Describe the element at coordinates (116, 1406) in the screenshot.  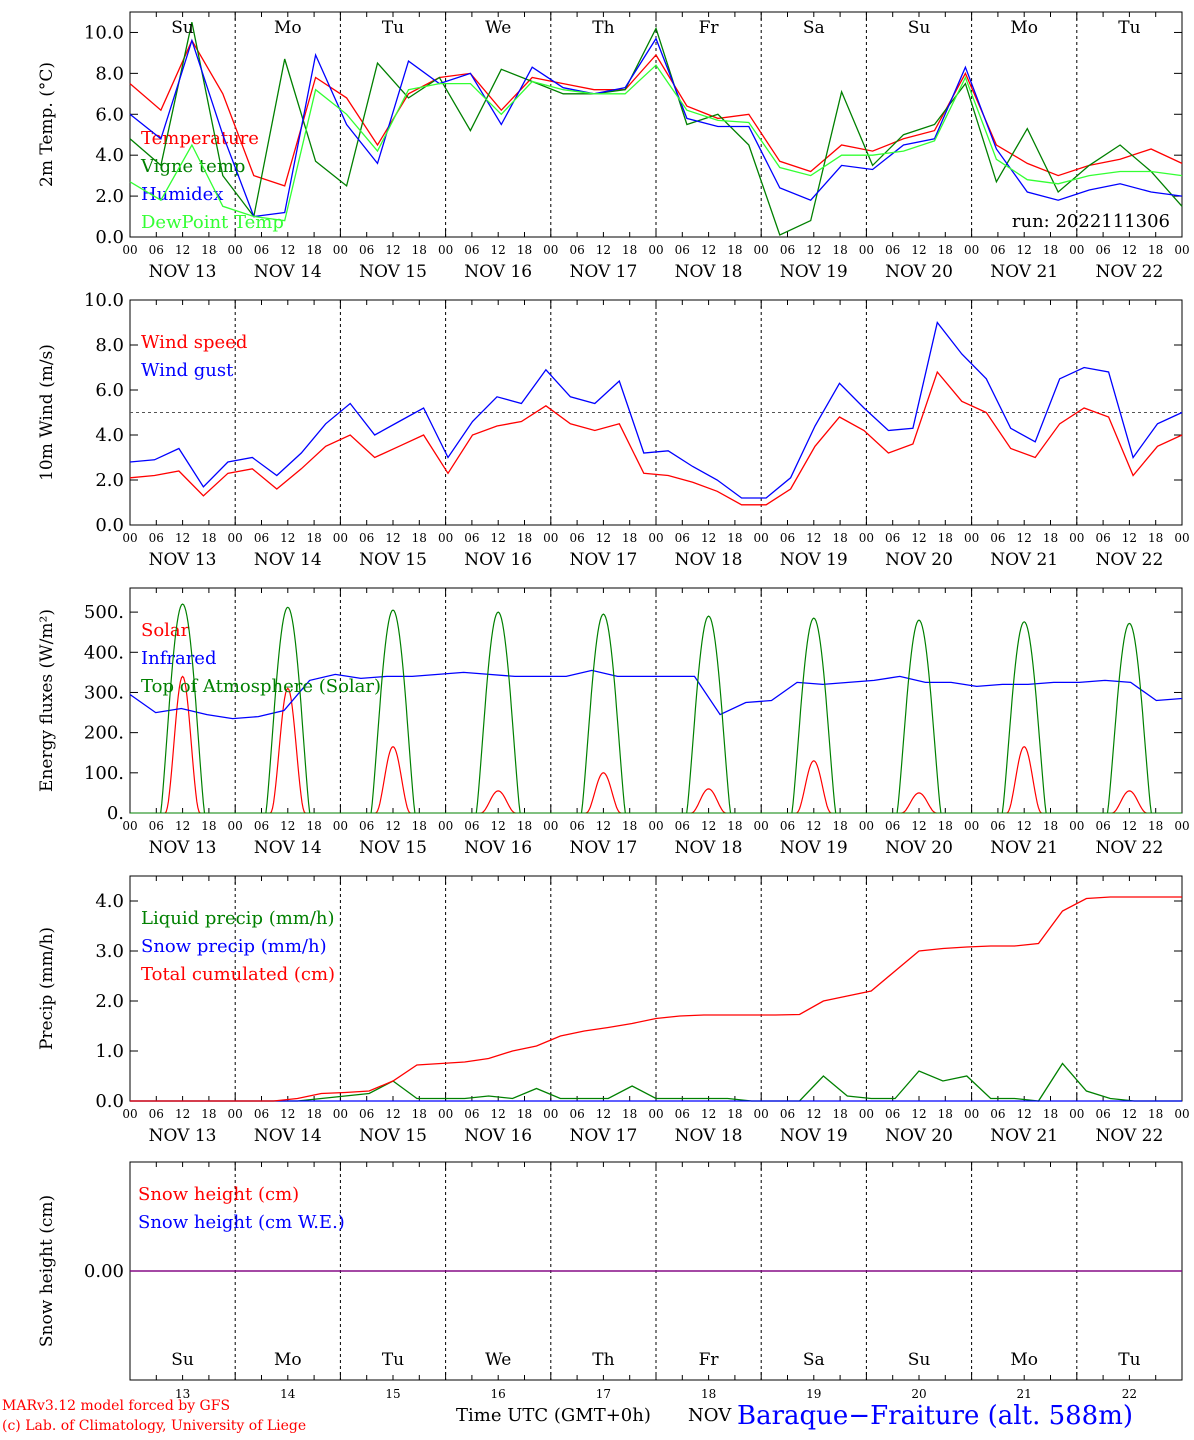
I see `model-line: MARv3.12 model forced by GFS` at that location.